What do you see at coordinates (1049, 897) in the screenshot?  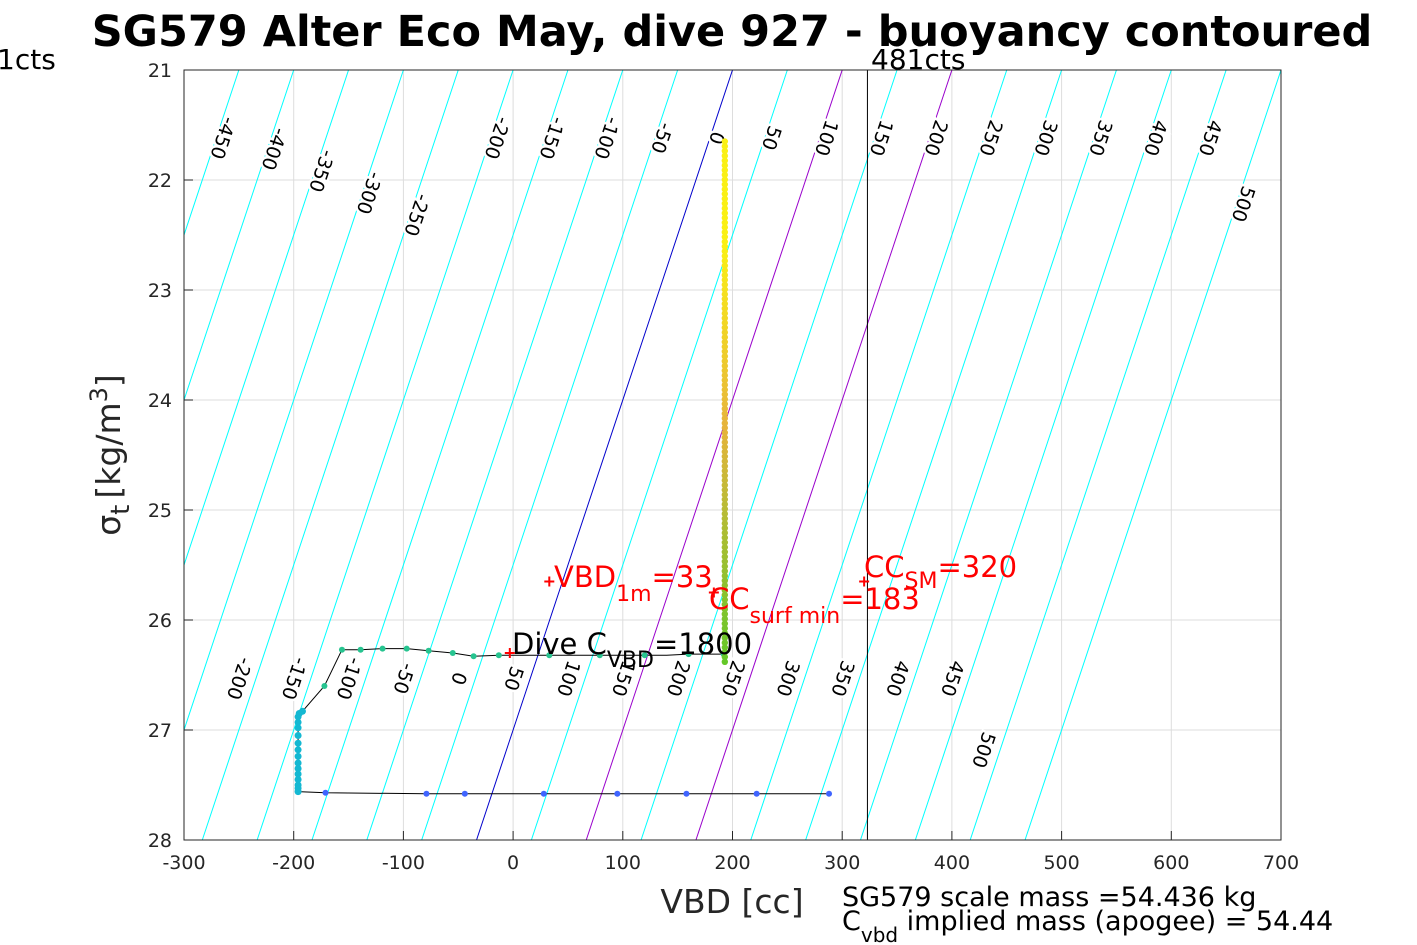 I see `scale-mass-text: SG579 scale mass =54.436 kg` at bounding box center [1049, 897].